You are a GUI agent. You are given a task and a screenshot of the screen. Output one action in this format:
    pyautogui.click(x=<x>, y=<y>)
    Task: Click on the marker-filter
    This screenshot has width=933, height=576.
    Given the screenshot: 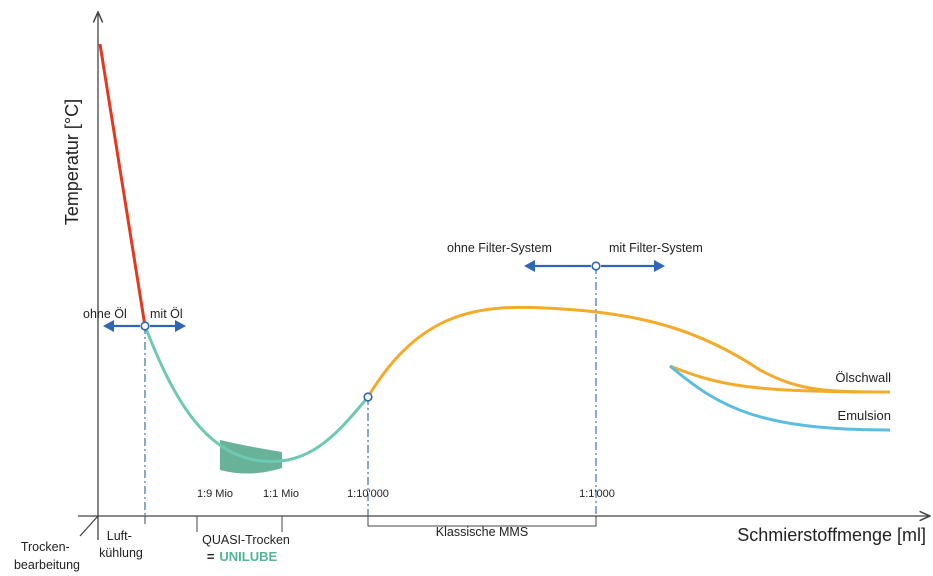 What is the action you would take?
    pyautogui.click(x=596, y=266)
    